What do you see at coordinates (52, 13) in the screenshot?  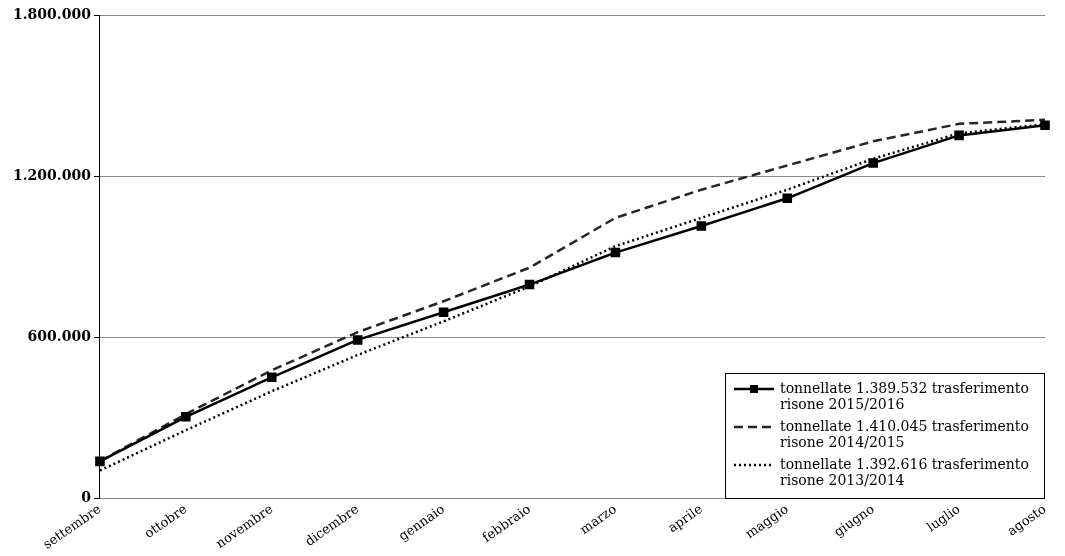 I see `y-tick-label: 1.800.000` at bounding box center [52, 13].